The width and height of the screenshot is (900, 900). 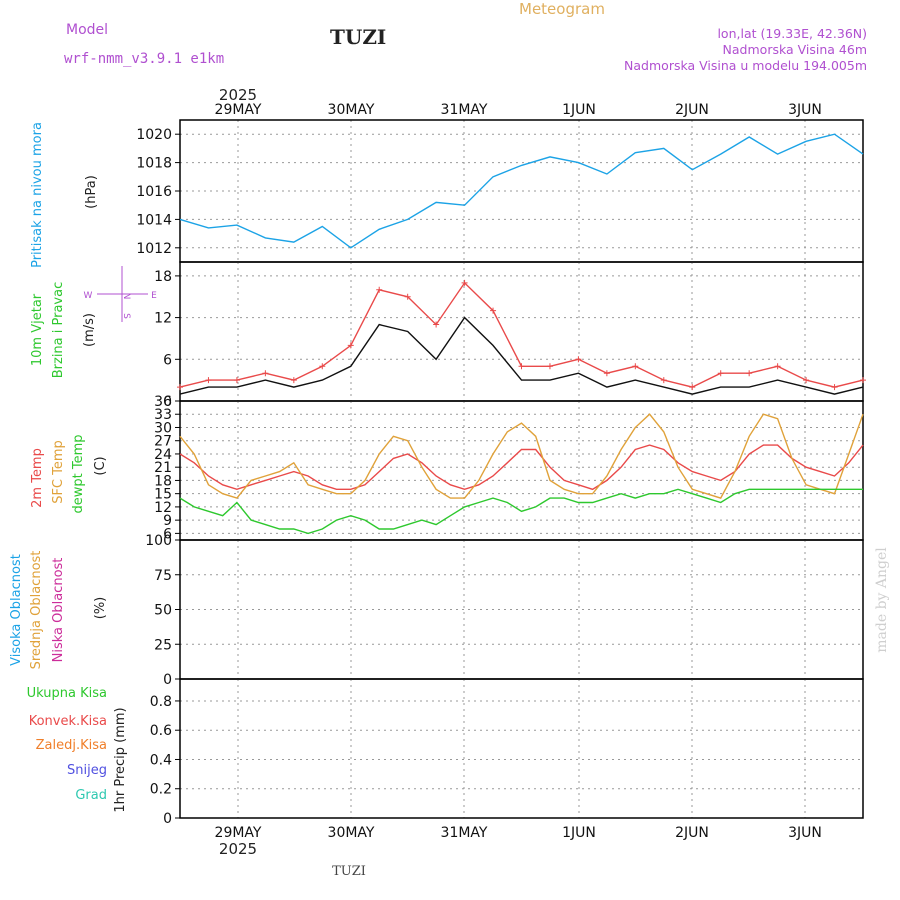 I want to click on x-label-top-4: 2JUN, so click(x=692, y=110).